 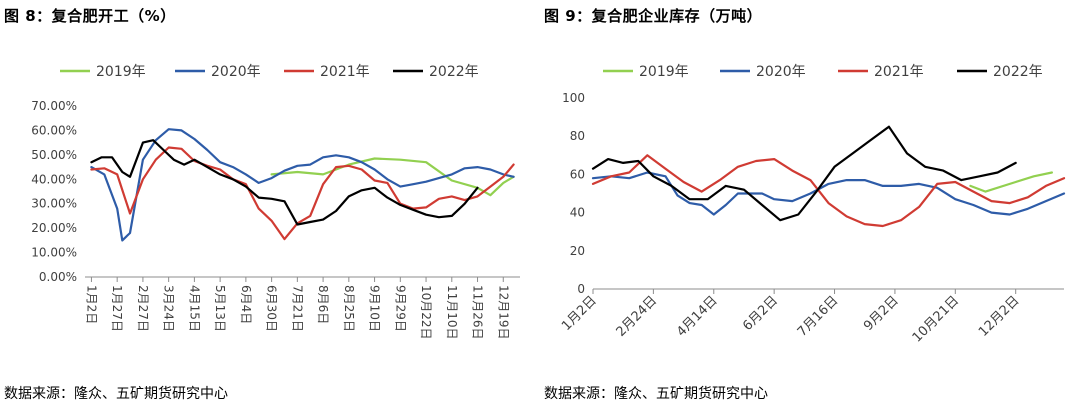 I want to click on x-tick-label: 10月21日, so click(x=936, y=319).